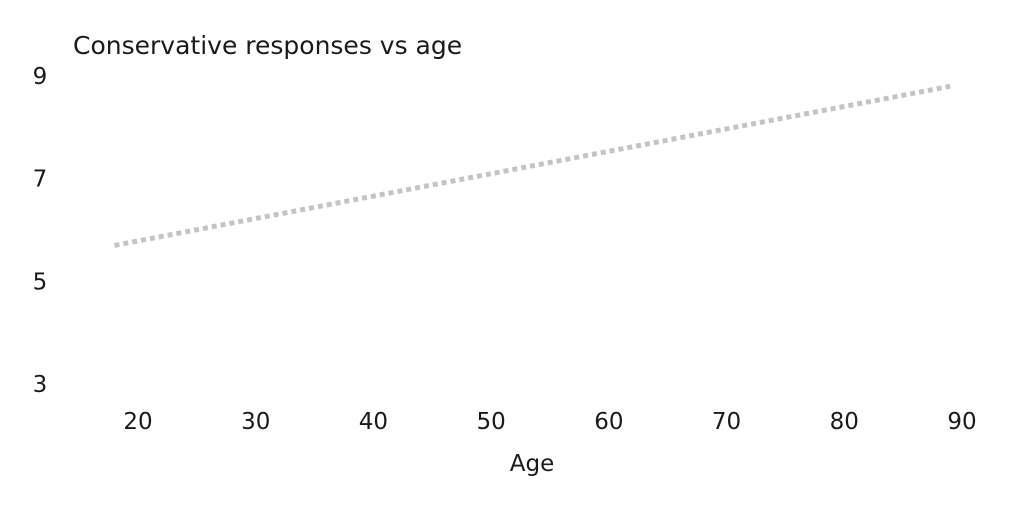 This screenshot has height=512, width=1024. What do you see at coordinates (532, 464) in the screenshot?
I see `x-axis-label: Age` at bounding box center [532, 464].